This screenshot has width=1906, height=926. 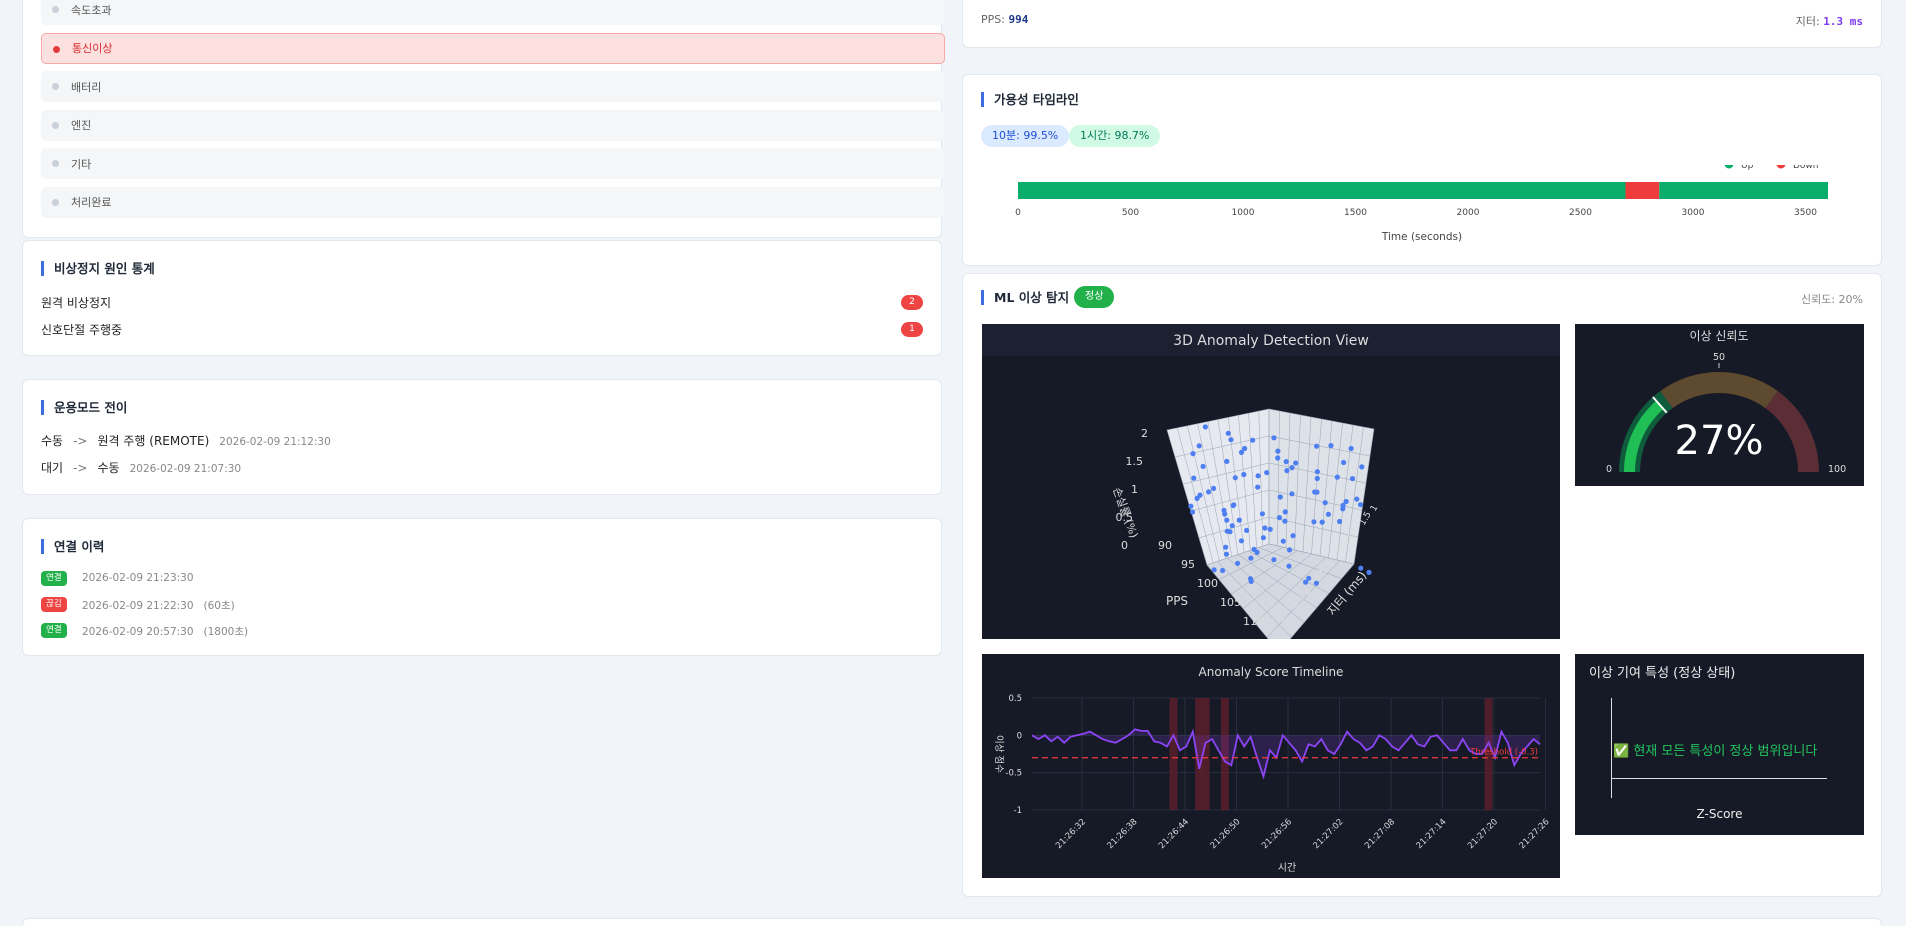 What do you see at coordinates (72, 546) in the screenshot?
I see `connection-history-title: 연결 이력` at bounding box center [72, 546].